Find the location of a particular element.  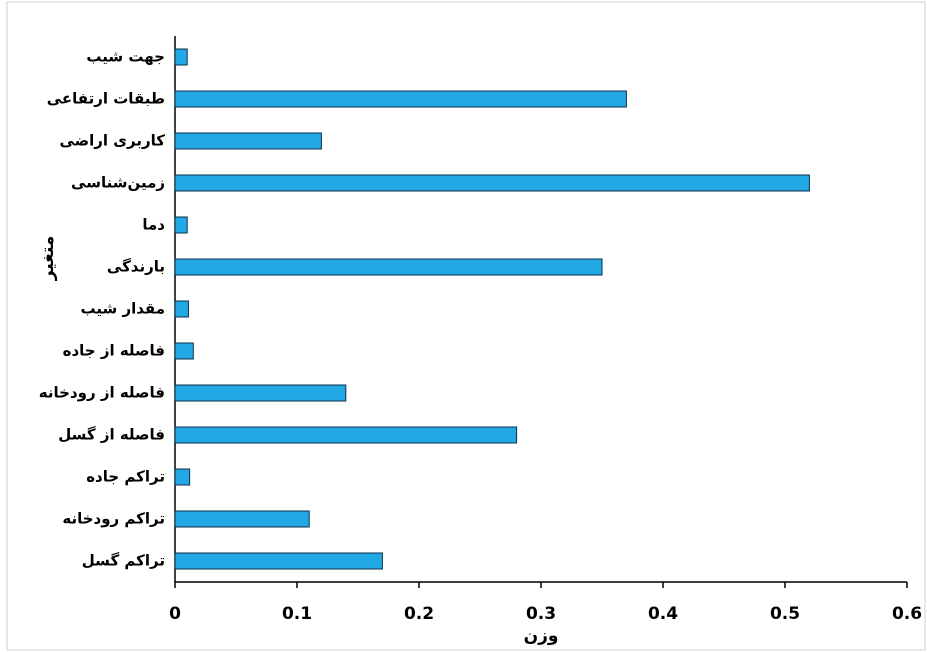

y-tick-label: دما is located at coordinates (153, 225).